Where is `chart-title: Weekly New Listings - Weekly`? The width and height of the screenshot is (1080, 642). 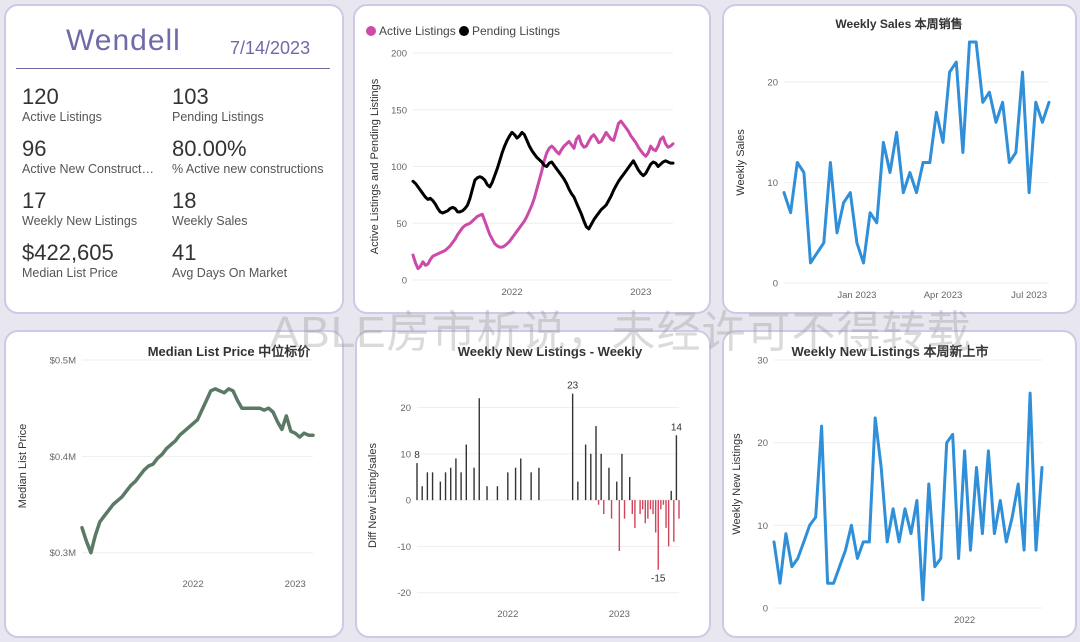
chart-title: Weekly New Listings - Weekly is located at coordinates (550, 351).